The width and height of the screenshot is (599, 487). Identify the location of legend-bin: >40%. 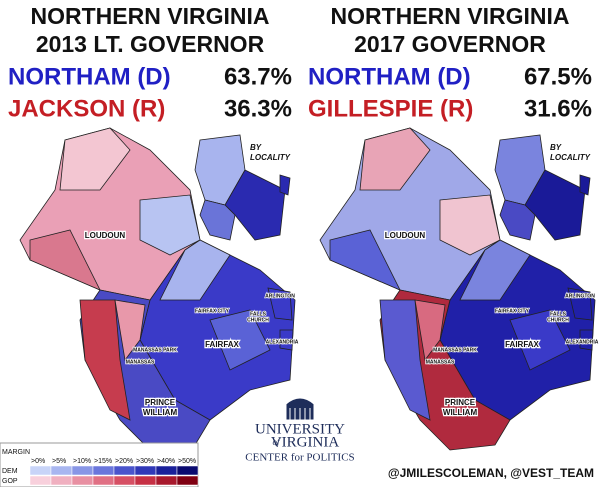
(166, 461).